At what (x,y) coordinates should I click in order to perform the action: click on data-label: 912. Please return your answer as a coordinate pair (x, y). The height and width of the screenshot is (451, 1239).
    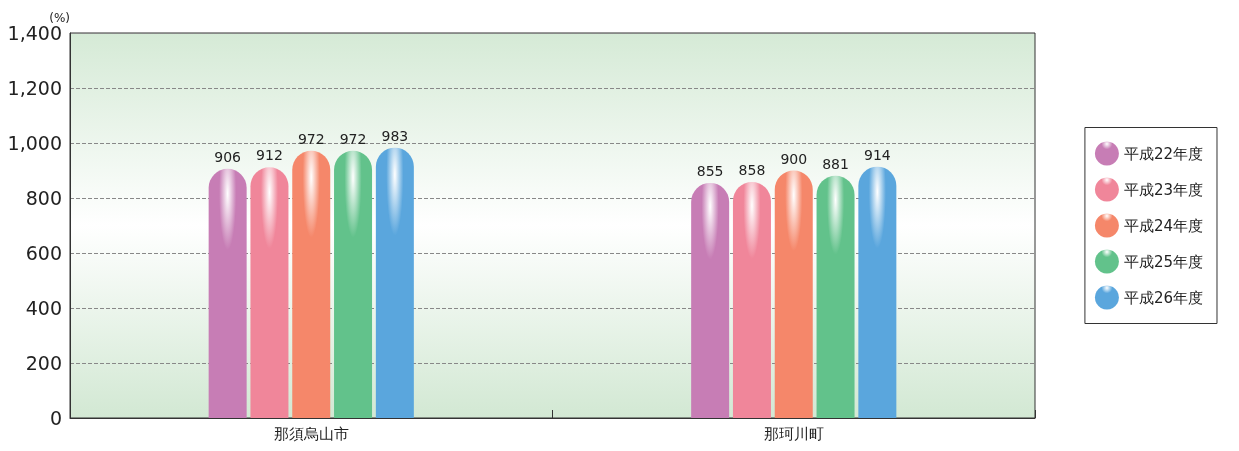
    Looking at the image, I should click on (269, 155).